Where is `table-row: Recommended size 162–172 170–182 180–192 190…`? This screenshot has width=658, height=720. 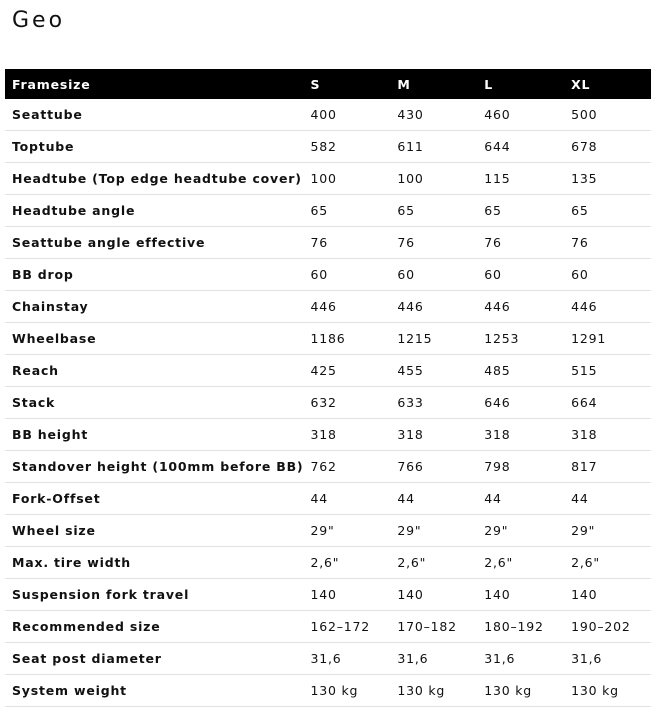 table-row: Recommended size 162–172 170–182 180–192 190… is located at coordinates (328, 626).